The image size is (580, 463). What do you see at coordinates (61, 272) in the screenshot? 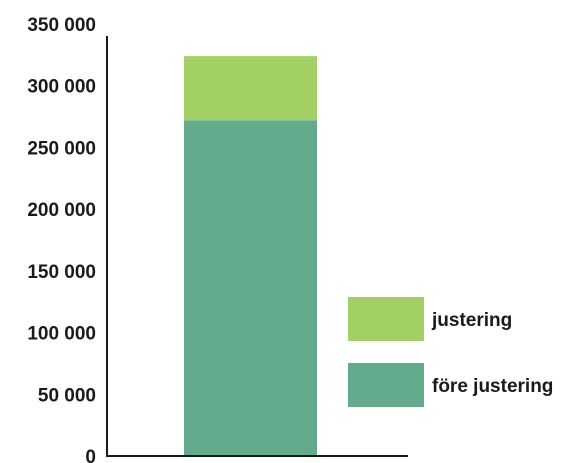
I see `y-tick-label: 150 000` at bounding box center [61, 272].